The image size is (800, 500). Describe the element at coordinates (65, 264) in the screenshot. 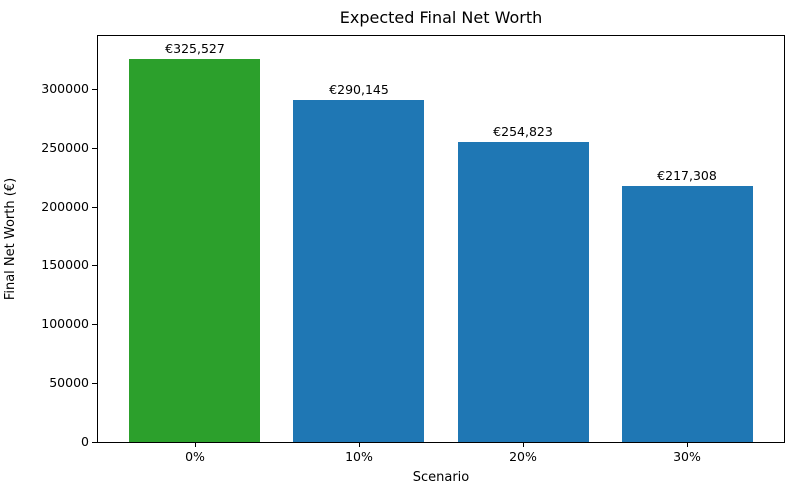

I see `y-tick-label: 150000` at that location.